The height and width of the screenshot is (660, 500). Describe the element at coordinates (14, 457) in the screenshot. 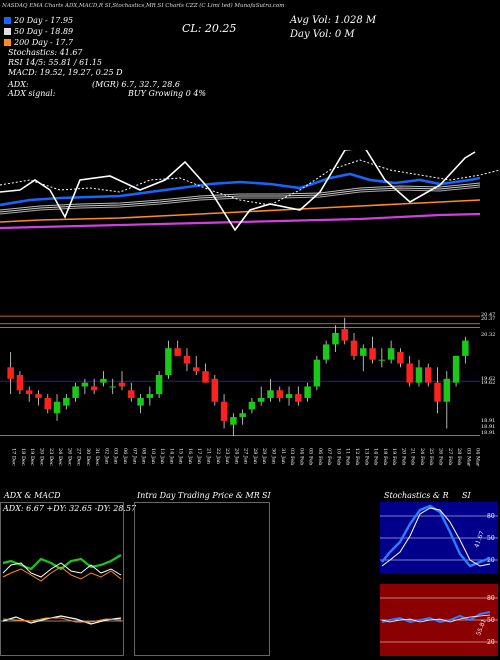

I see `date-label: 17 Dec` at that location.